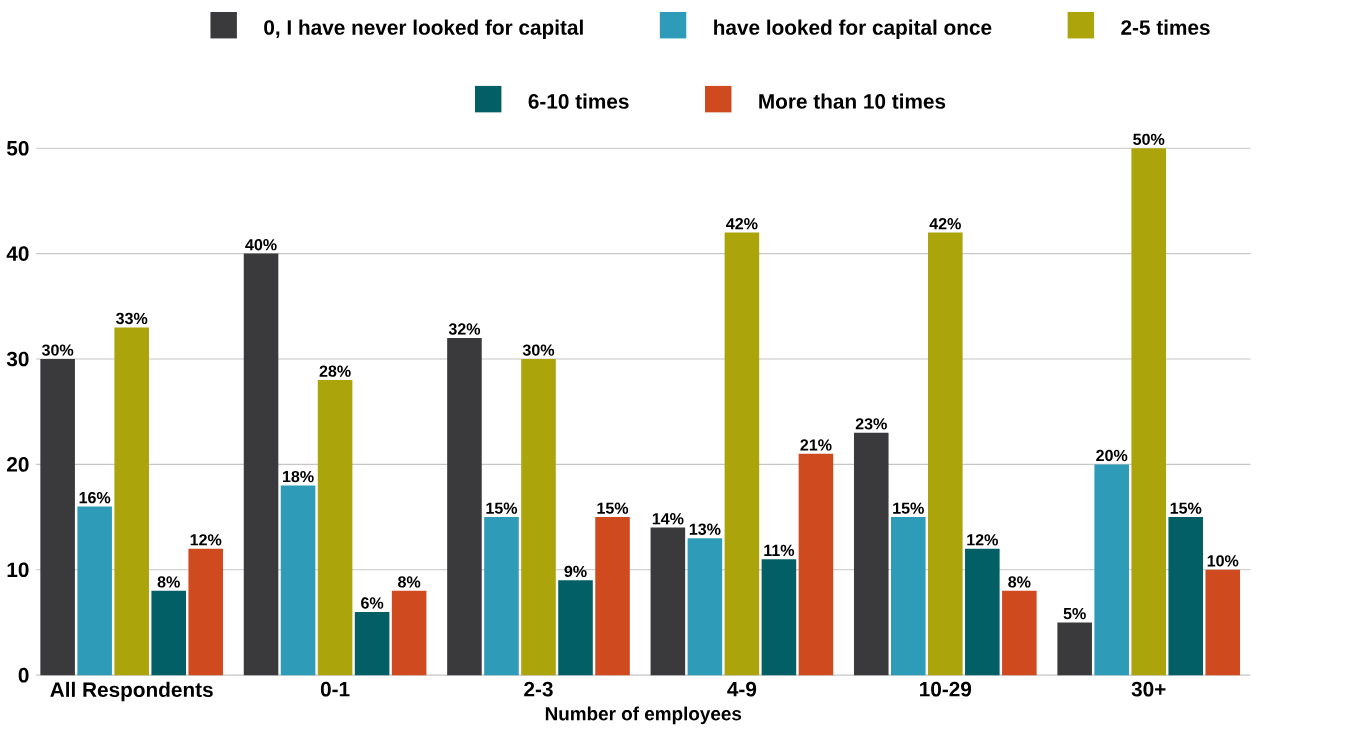 Image resolution: width=1346 pixels, height=741 pixels. I want to click on y-tick-label: 50, so click(17, 148).